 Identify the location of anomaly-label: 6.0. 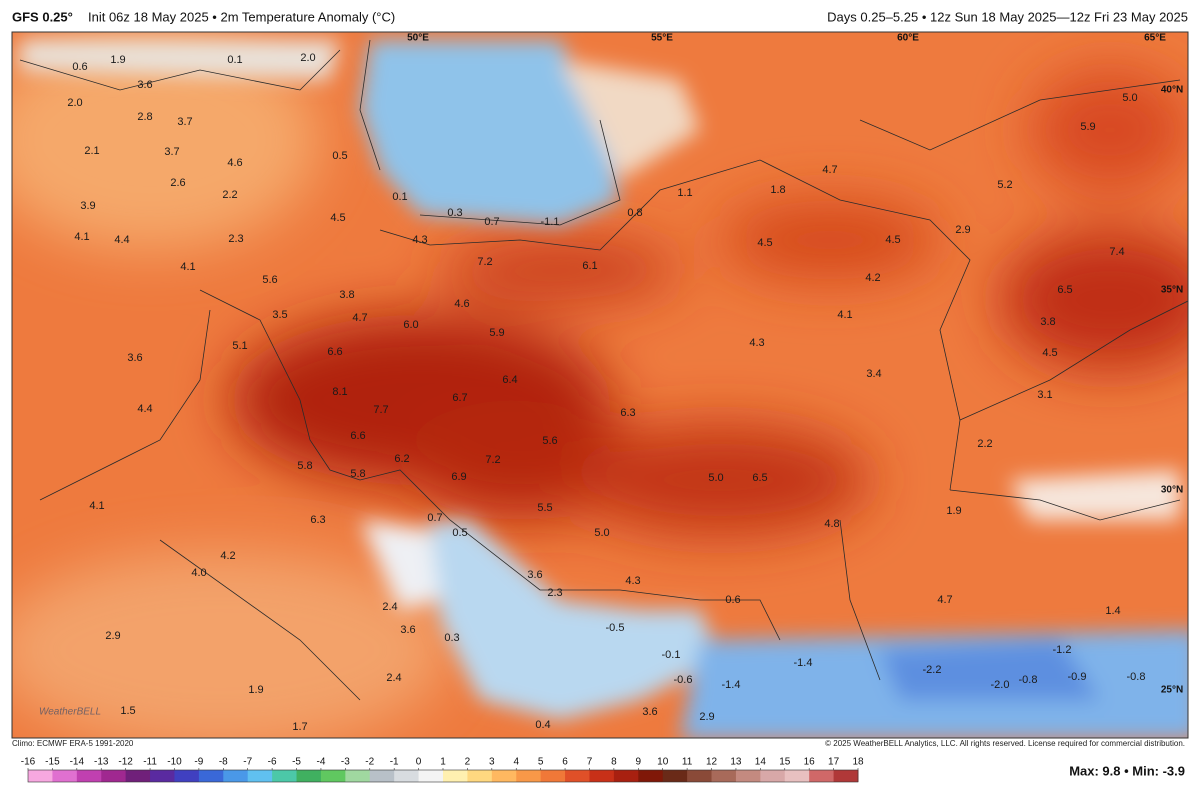
(410, 325).